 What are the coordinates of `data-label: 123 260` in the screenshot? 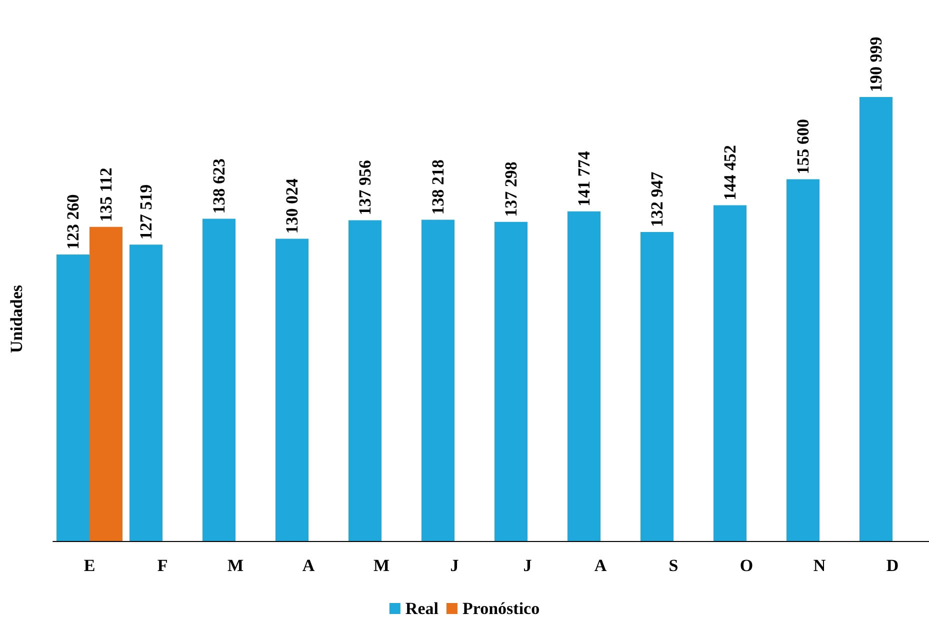 It's located at (73, 222).